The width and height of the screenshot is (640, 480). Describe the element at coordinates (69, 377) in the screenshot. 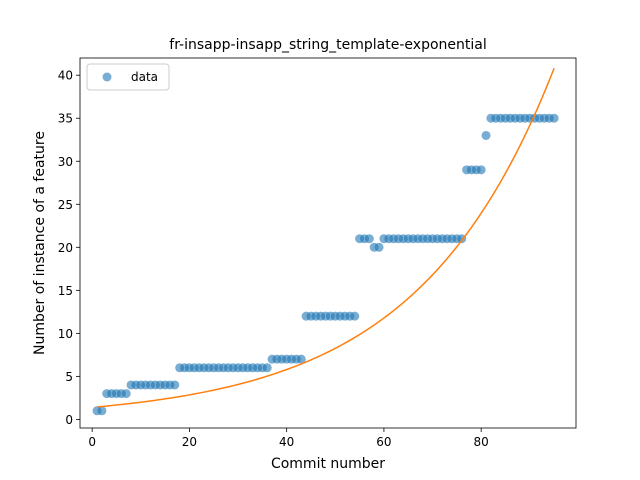

I see `y-tick-label: 5` at that location.